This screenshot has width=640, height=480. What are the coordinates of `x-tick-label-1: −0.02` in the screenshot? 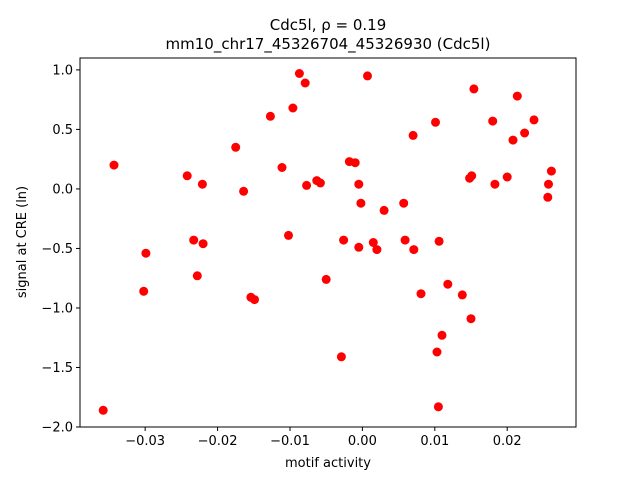 It's located at (218, 441).